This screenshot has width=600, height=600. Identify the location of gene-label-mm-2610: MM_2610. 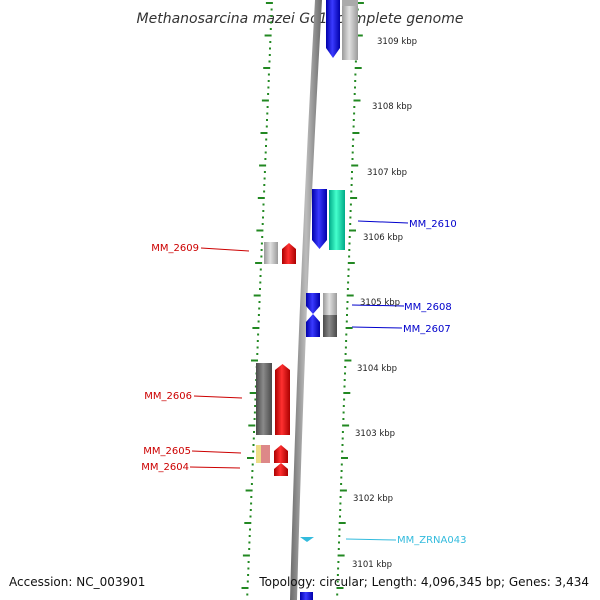
(433, 224).